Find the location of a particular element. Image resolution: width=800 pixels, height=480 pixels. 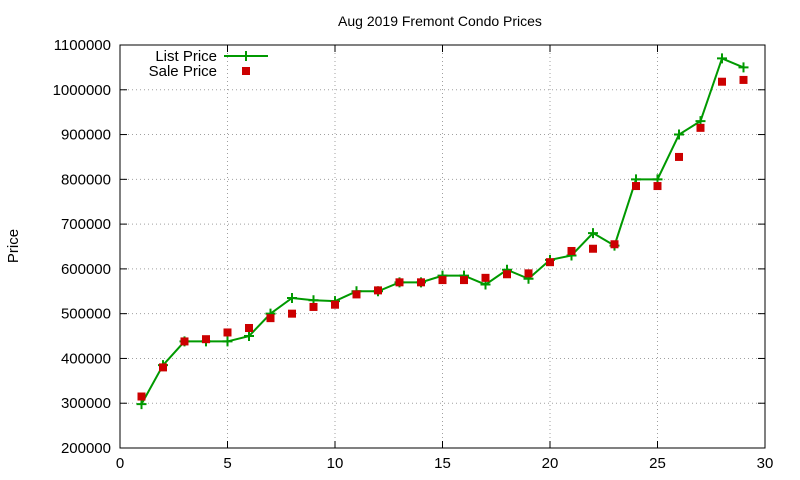

y-axis-label: Price is located at coordinates (13, 246).